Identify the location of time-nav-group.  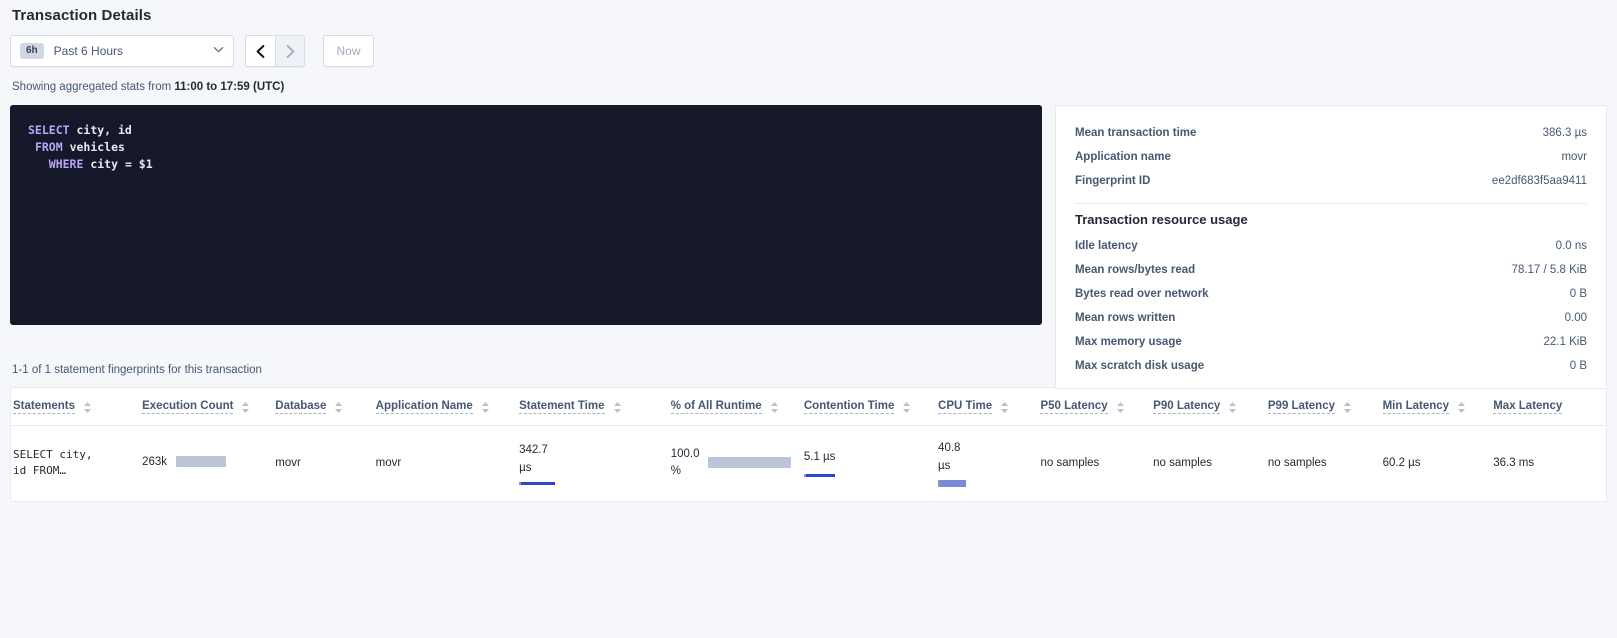
(275, 51).